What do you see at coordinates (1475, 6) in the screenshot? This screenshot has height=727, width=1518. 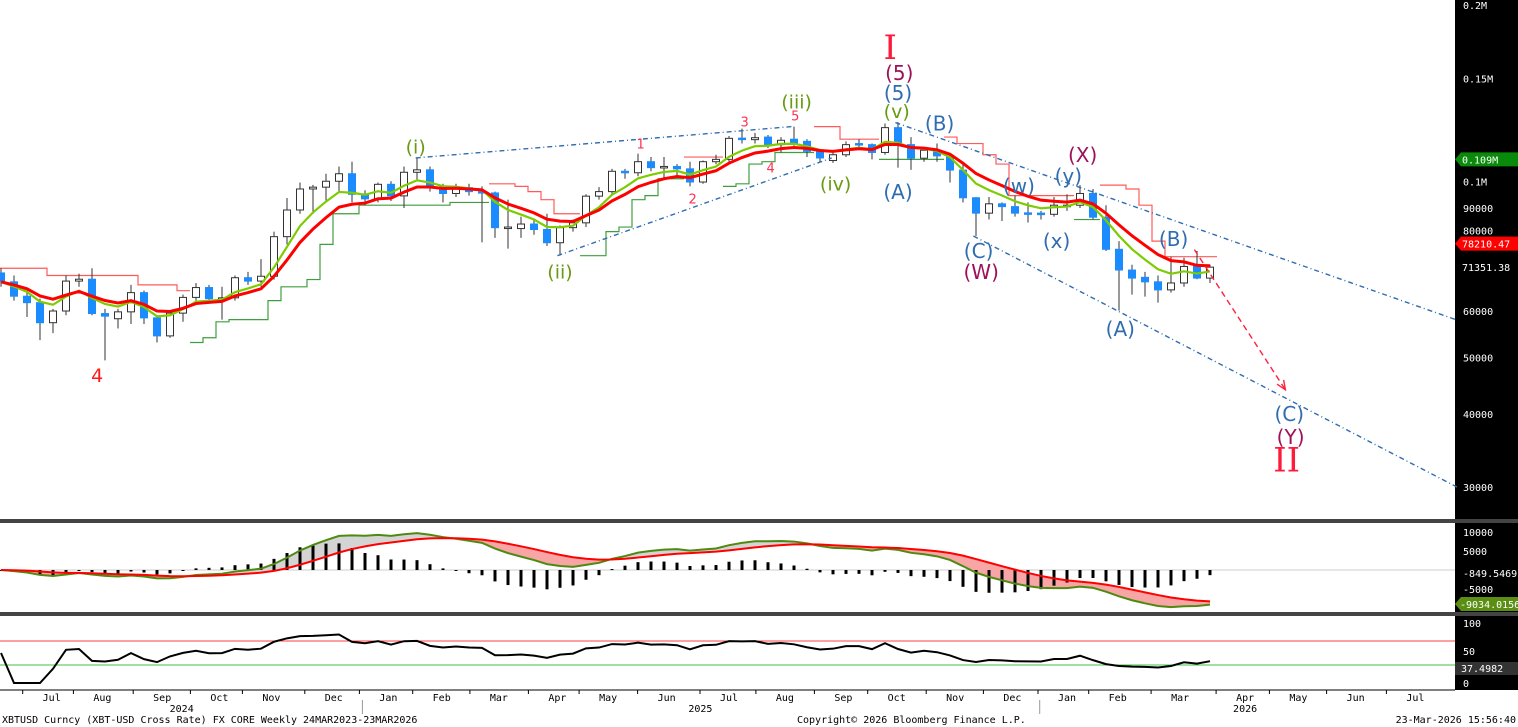 I see `price-tick-label: 0.2M` at bounding box center [1475, 6].